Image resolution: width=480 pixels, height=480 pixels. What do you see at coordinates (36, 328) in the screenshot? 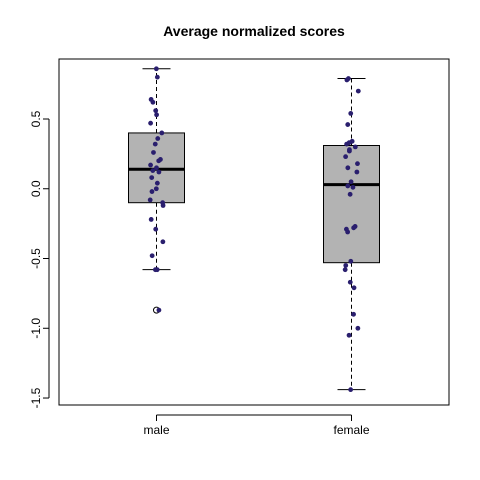
I see `y-tick-label: -1.0` at bounding box center [36, 328].